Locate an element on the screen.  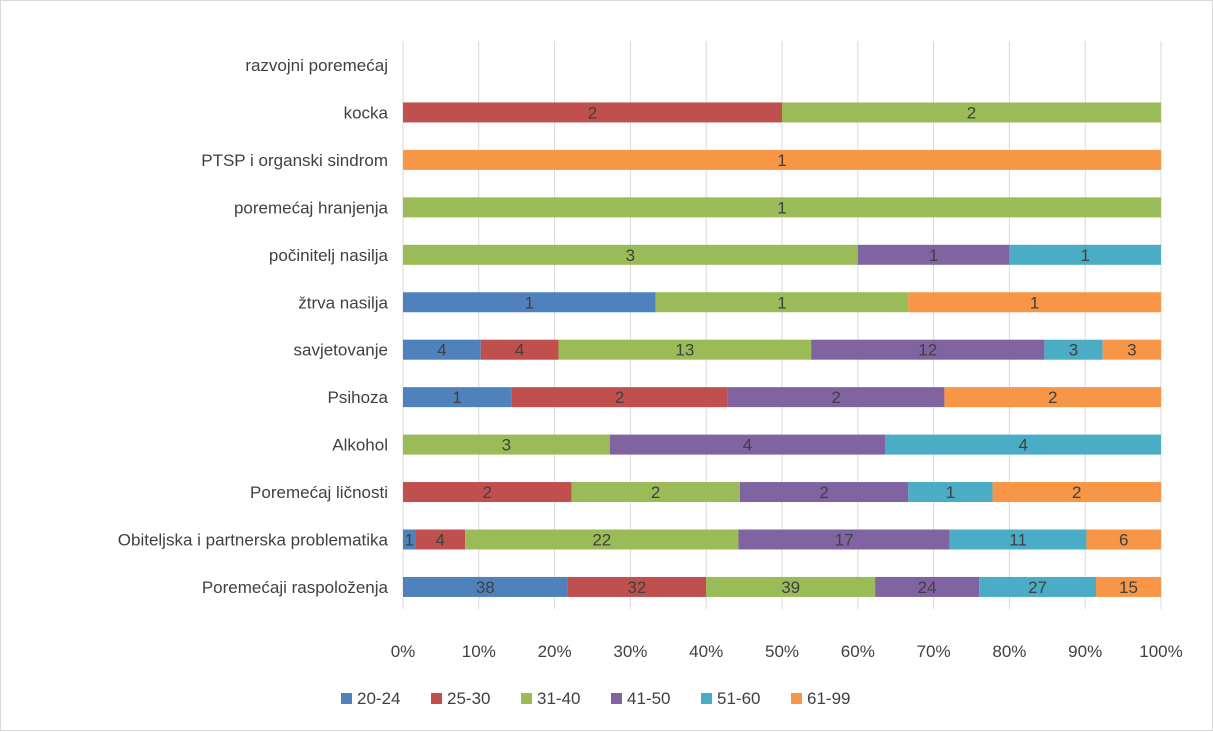
data-label: 27 is located at coordinates (1037, 587).